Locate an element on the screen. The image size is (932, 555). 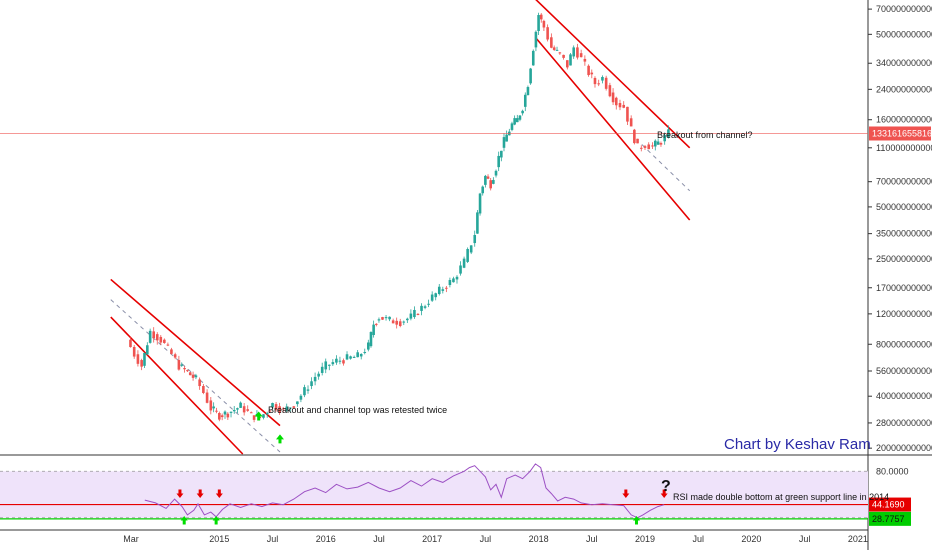
price-tick-label: 3500000000000 is located at coordinates (904, 234).